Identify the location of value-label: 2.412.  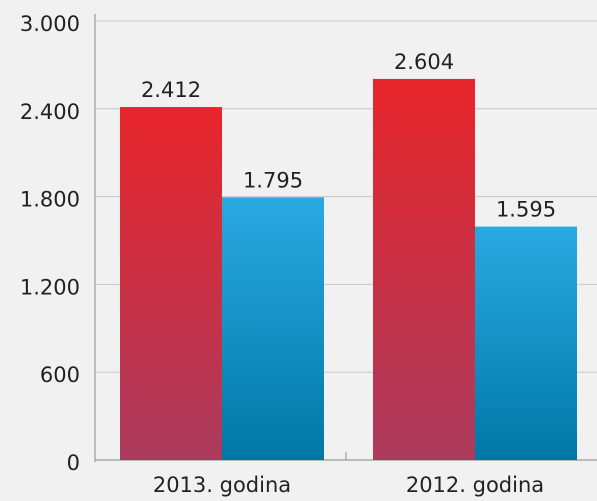
(171, 90).